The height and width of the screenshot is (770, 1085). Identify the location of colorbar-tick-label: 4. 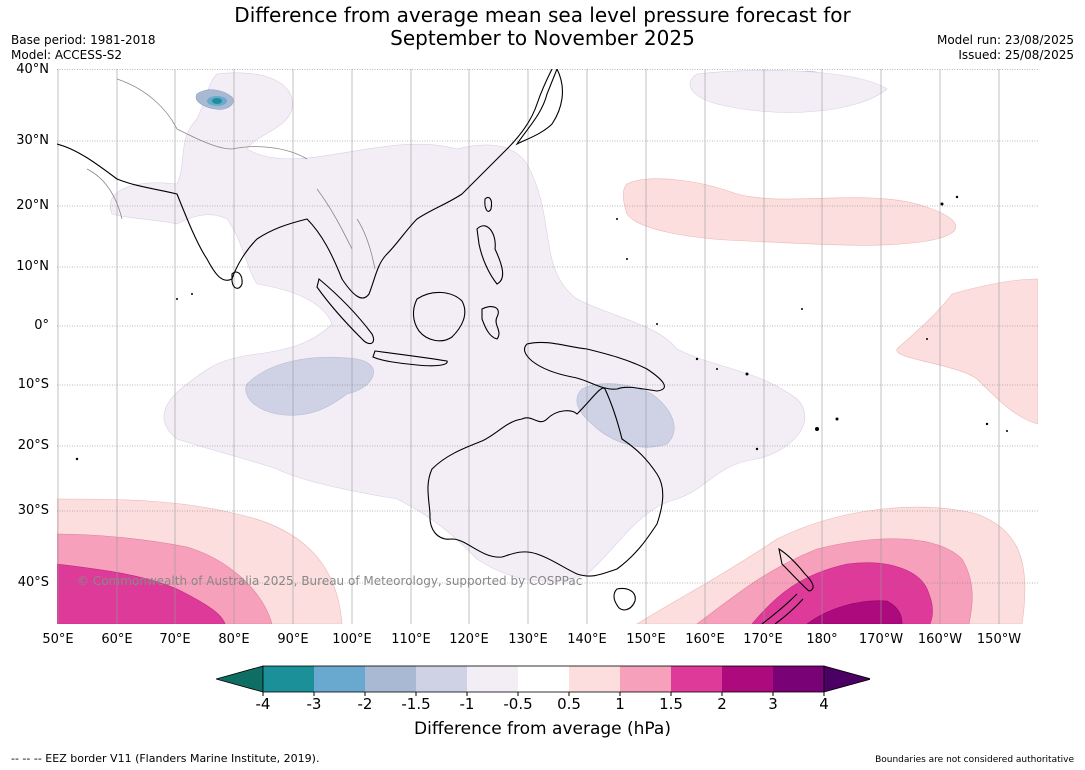
(824, 704).